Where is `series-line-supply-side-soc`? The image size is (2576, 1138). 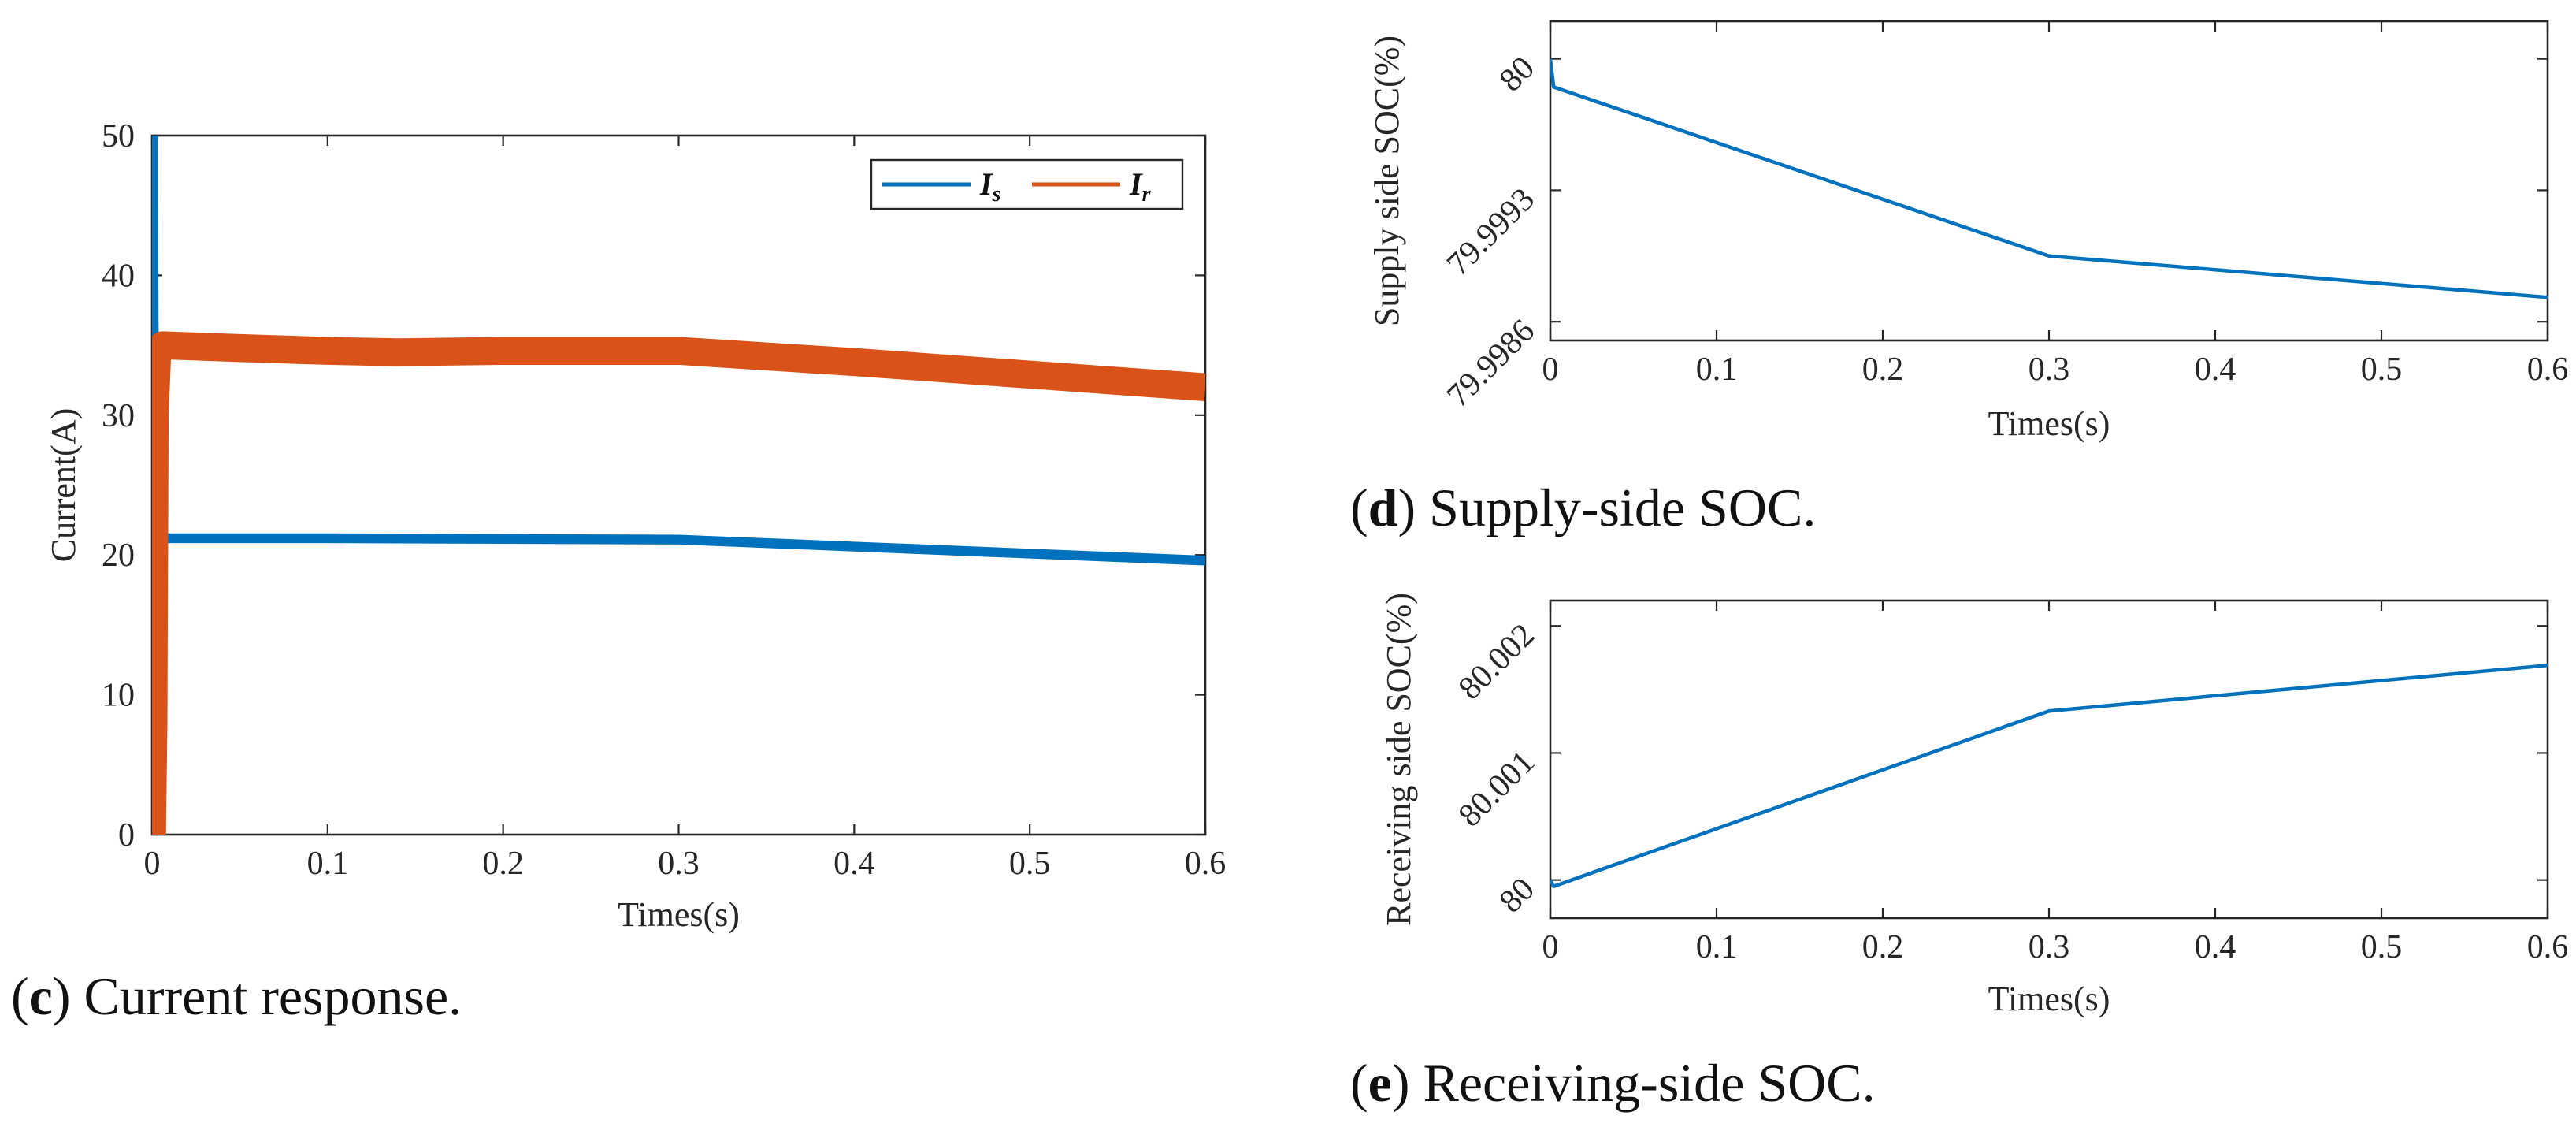 series-line-supply-side-soc is located at coordinates (2049, 178).